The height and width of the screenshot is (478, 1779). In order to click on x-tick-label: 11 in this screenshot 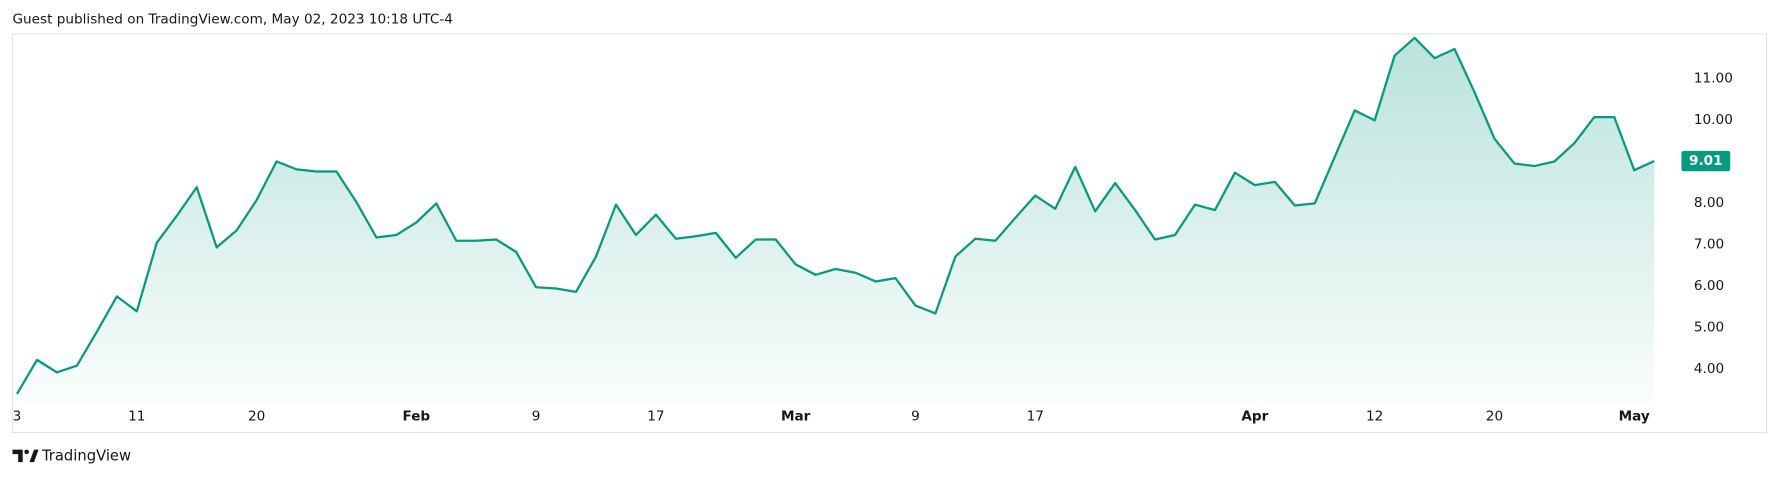, I will do `click(136, 417)`.